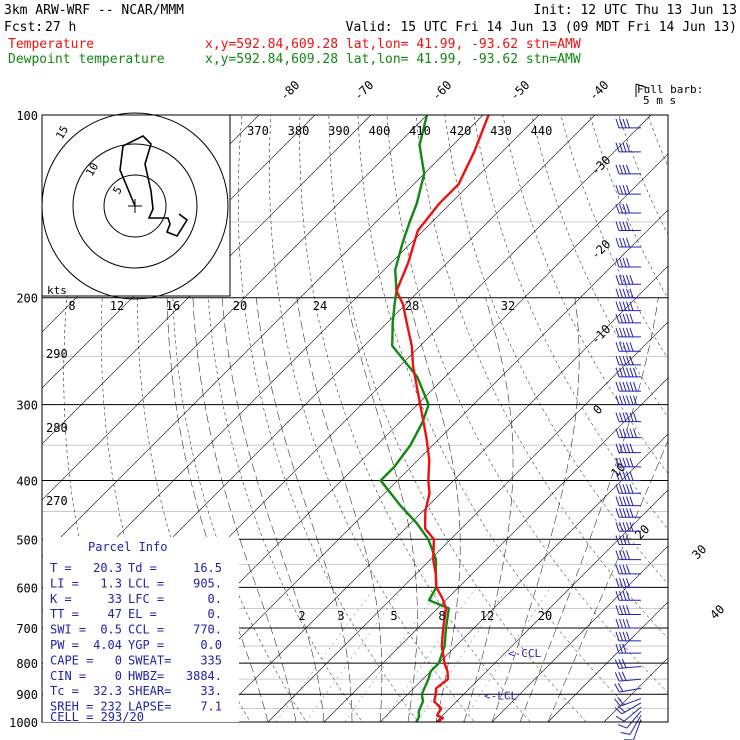 The width and height of the screenshot is (740, 740). Describe the element at coordinates (461, 131) in the screenshot. I see `theta-e-label: 420` at that location.